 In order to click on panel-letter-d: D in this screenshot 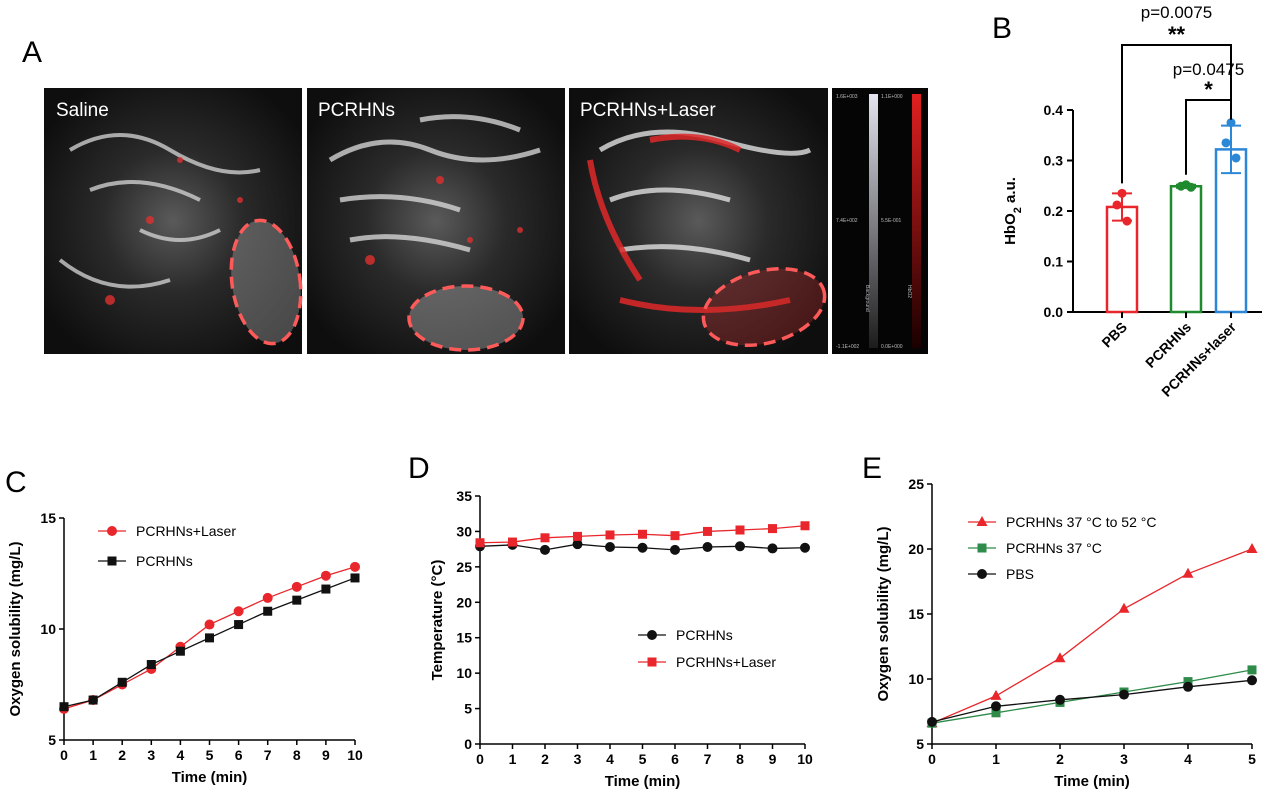, I will do `click(419, 468)`.